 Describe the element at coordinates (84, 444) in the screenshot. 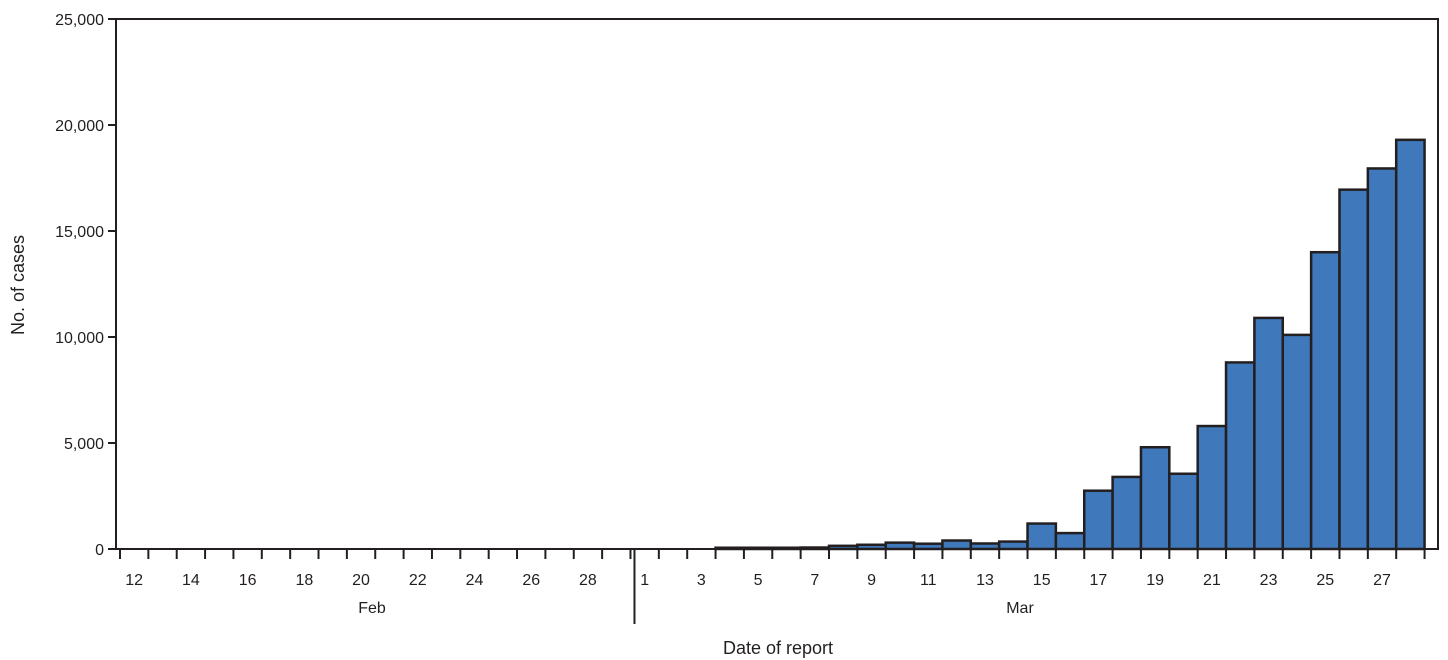

I see `y-tick-label-5000: 5,000` at that location.